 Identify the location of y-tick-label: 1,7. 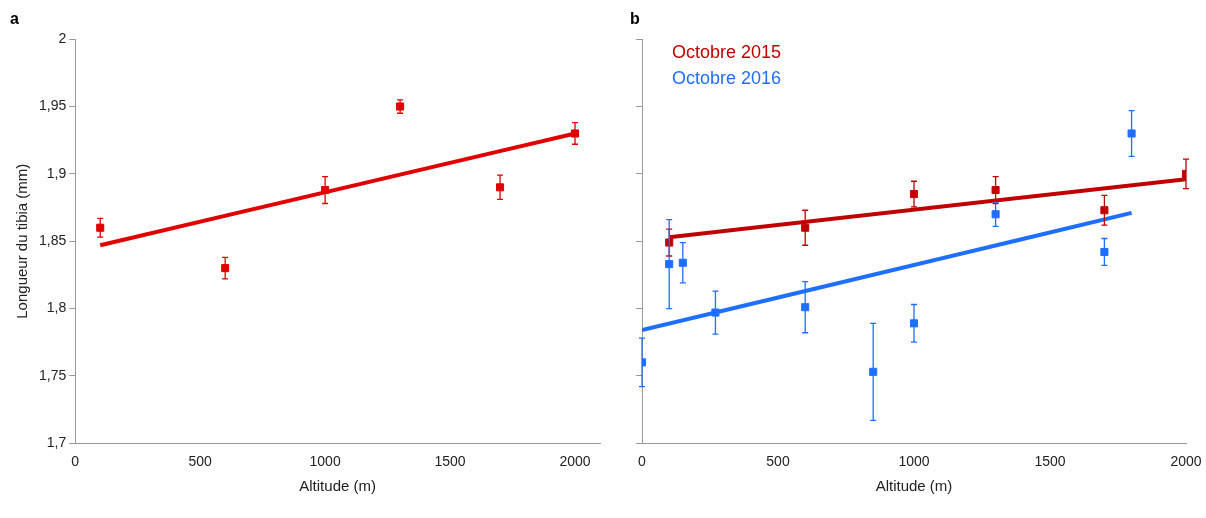
(56, 442).